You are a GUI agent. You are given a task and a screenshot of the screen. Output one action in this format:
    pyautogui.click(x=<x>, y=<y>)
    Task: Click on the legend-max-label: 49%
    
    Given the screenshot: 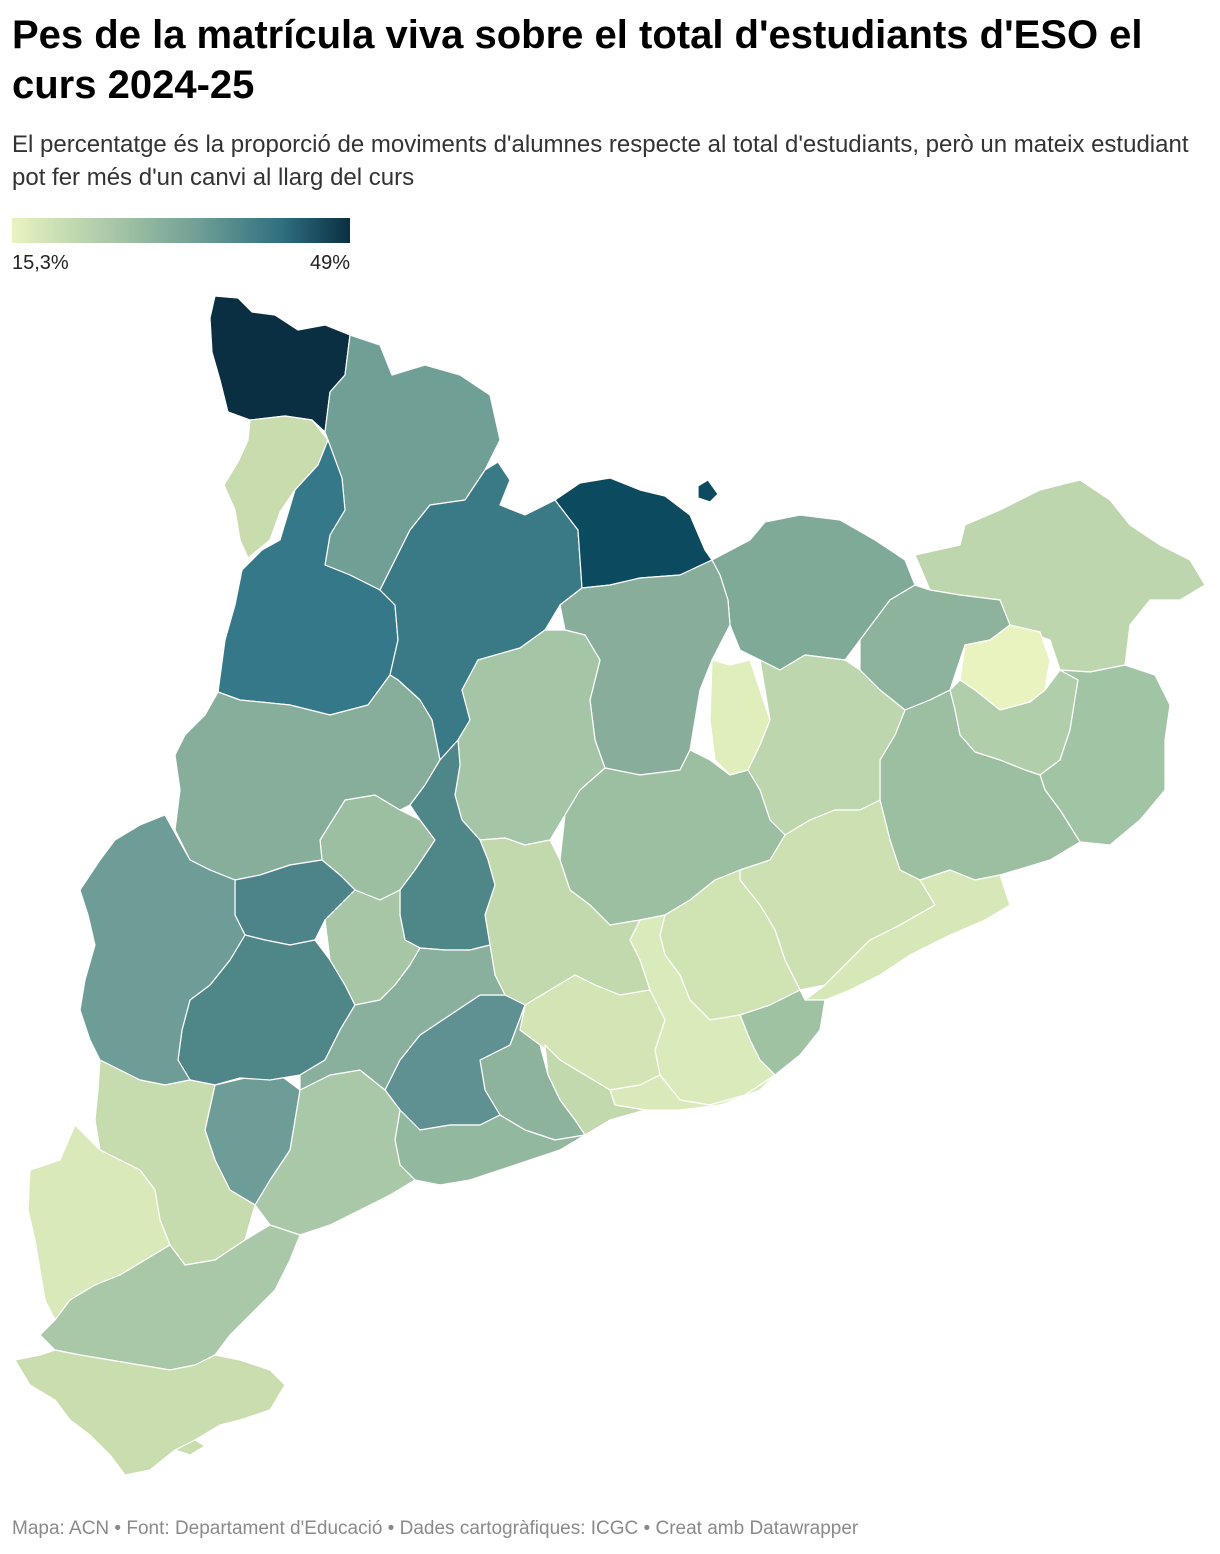 What is the action you would take?
    pyautogui.click(x=329, y=263)
    